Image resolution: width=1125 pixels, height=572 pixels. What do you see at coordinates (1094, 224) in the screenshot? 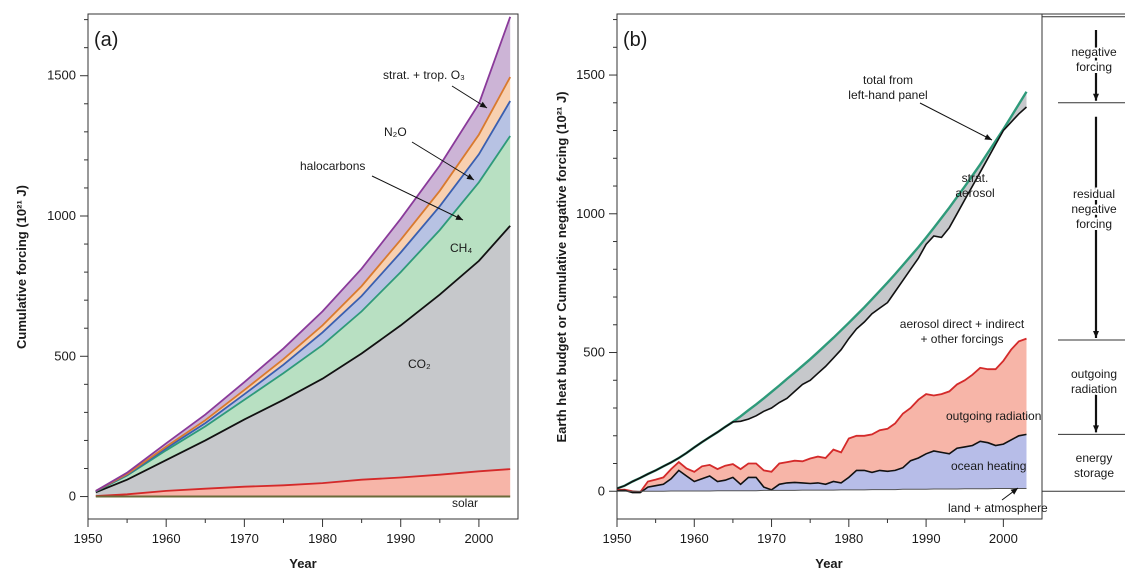
I see `side-label-1-line2: forcing` at bounding box center [1094, 224].